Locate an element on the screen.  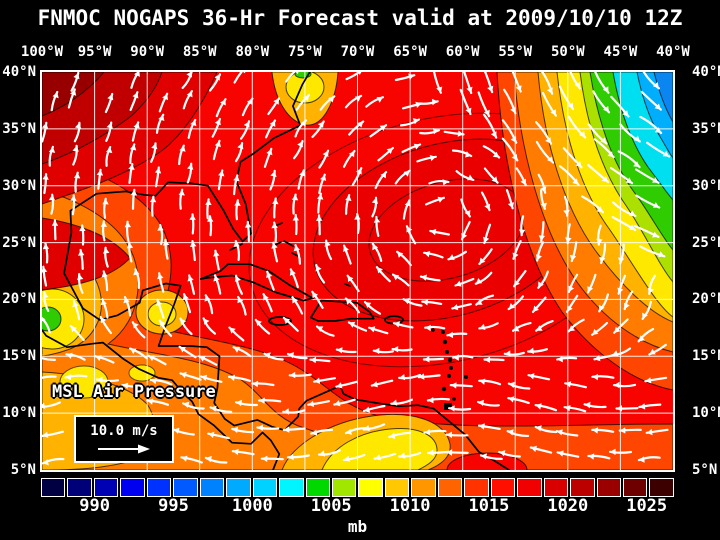
longitude-label: 50°W is located at coordinates (567, 52).